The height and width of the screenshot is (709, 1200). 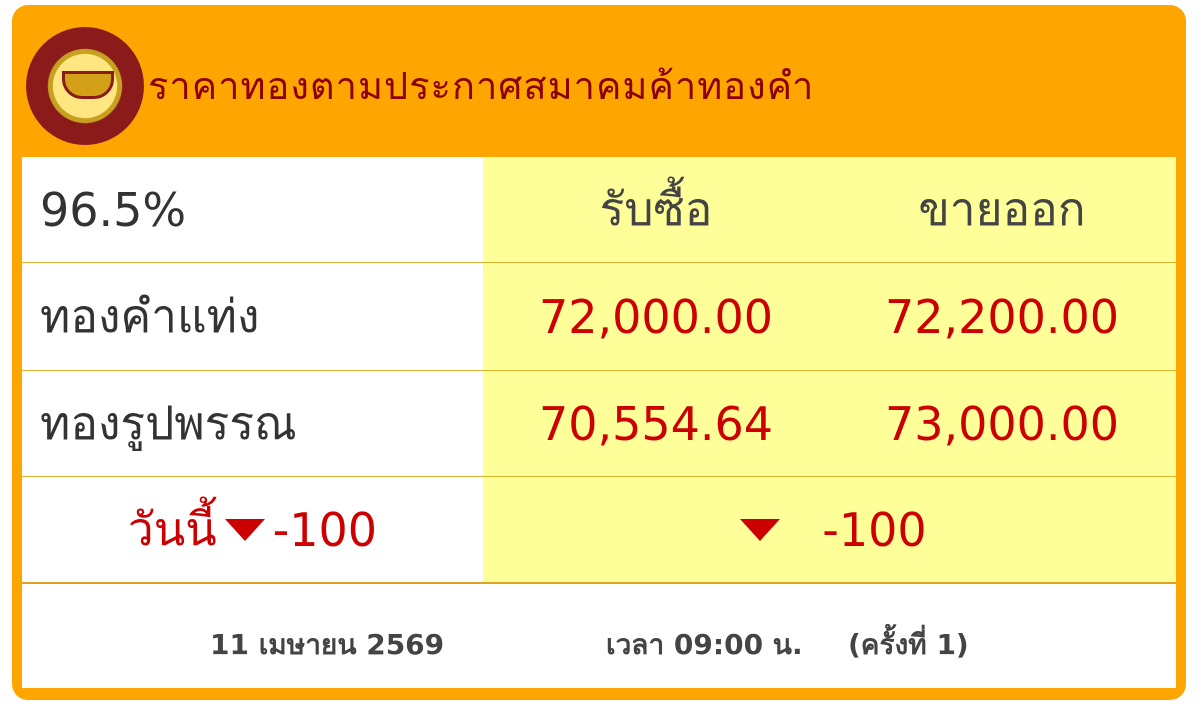 What do you see at coordinates (88, 85) in the screenshot?
I see `gold-ingot-icon` at bounding box center [88, 85].